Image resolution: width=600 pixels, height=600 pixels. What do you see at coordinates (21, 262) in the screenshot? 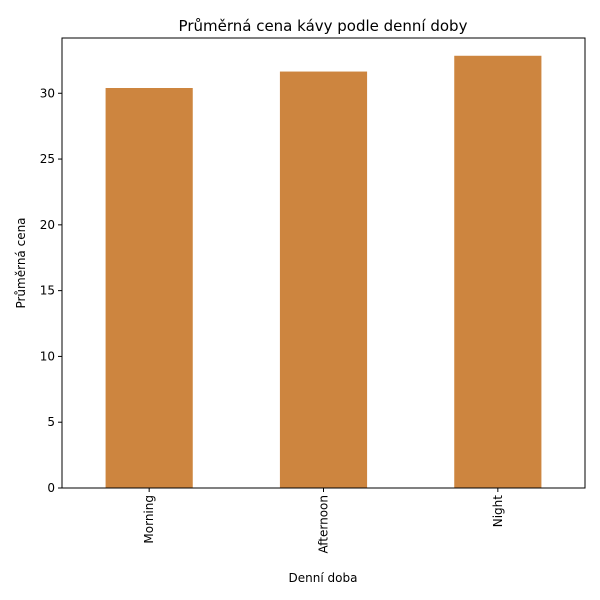
I see `y-axis-label: Průměrná cena` at bounding box center [21, 262].